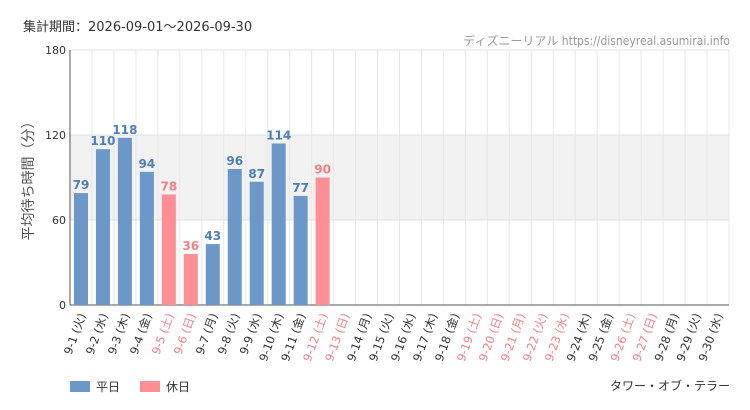  What do you see at coordinates (147, 164) in the screenshot?
I see `data-label: 94` at bounding box center [147, 164].